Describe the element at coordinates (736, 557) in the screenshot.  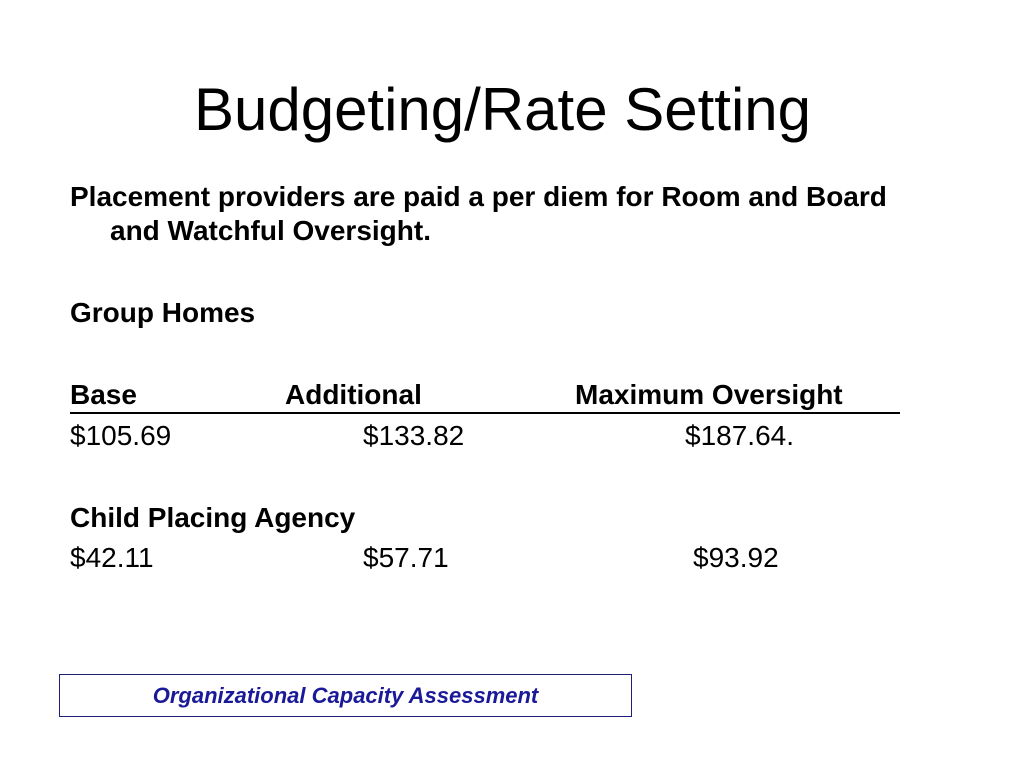
I see `agency-maximum-rate: $93.92` at that location.